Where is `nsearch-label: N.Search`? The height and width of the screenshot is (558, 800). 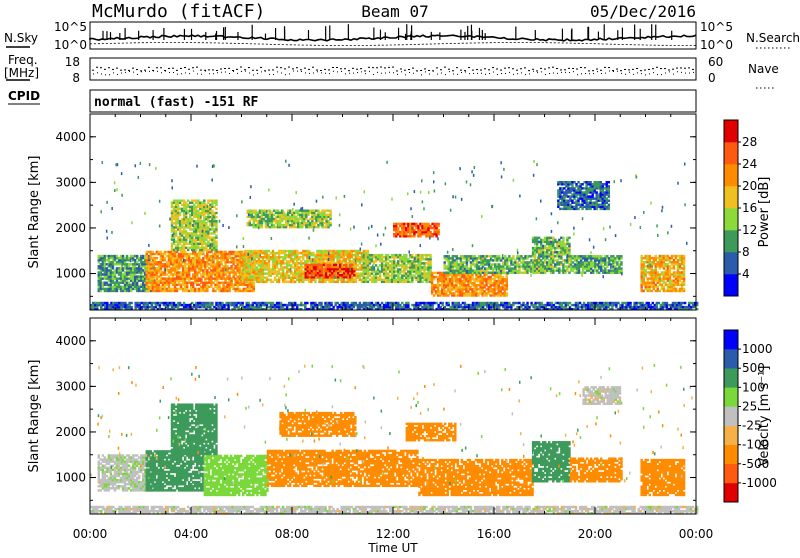 nsearch-label: N.Search is located at coordinates (773, 38).